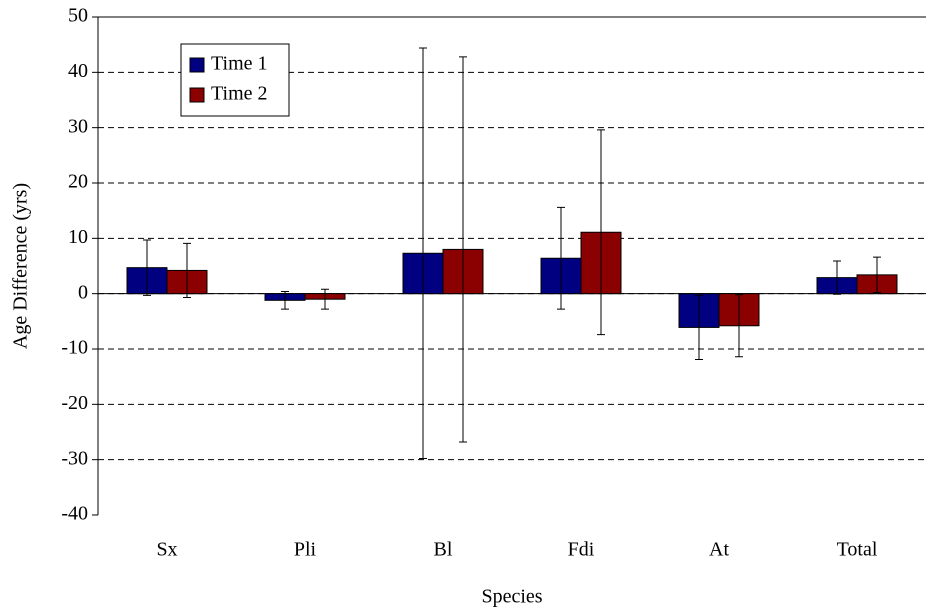 The width and height of the screenshot is (926, 610). Describe the element at coordinates (78, 16) in the screenshot. I see `y-tick-label: 50` at that location.